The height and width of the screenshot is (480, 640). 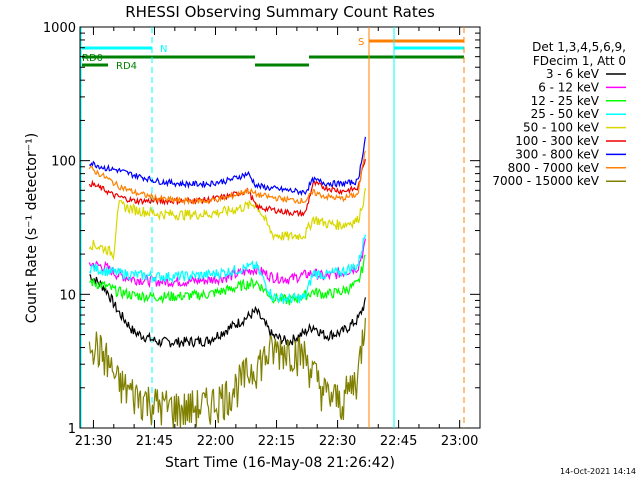 I want to click on footer-timestamp: 14-Oct-2021 14:14, so click(x=598, y=471).